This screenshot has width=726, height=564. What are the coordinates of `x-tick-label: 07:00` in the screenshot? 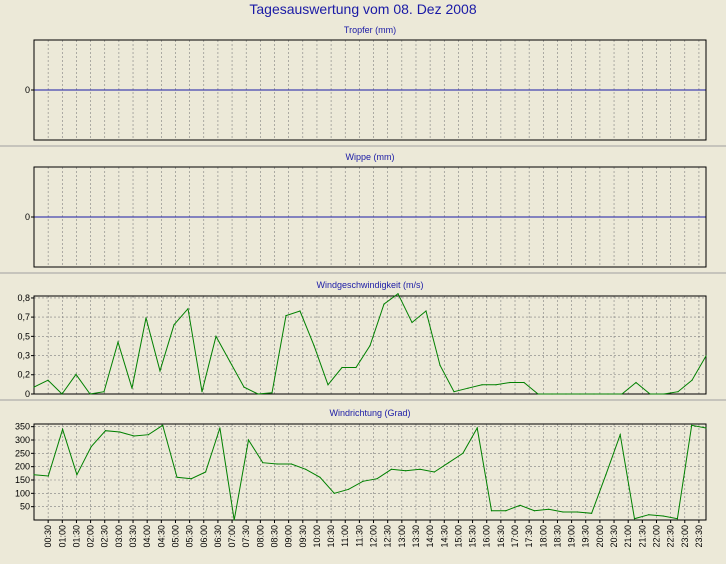 It's located at (232, 536).